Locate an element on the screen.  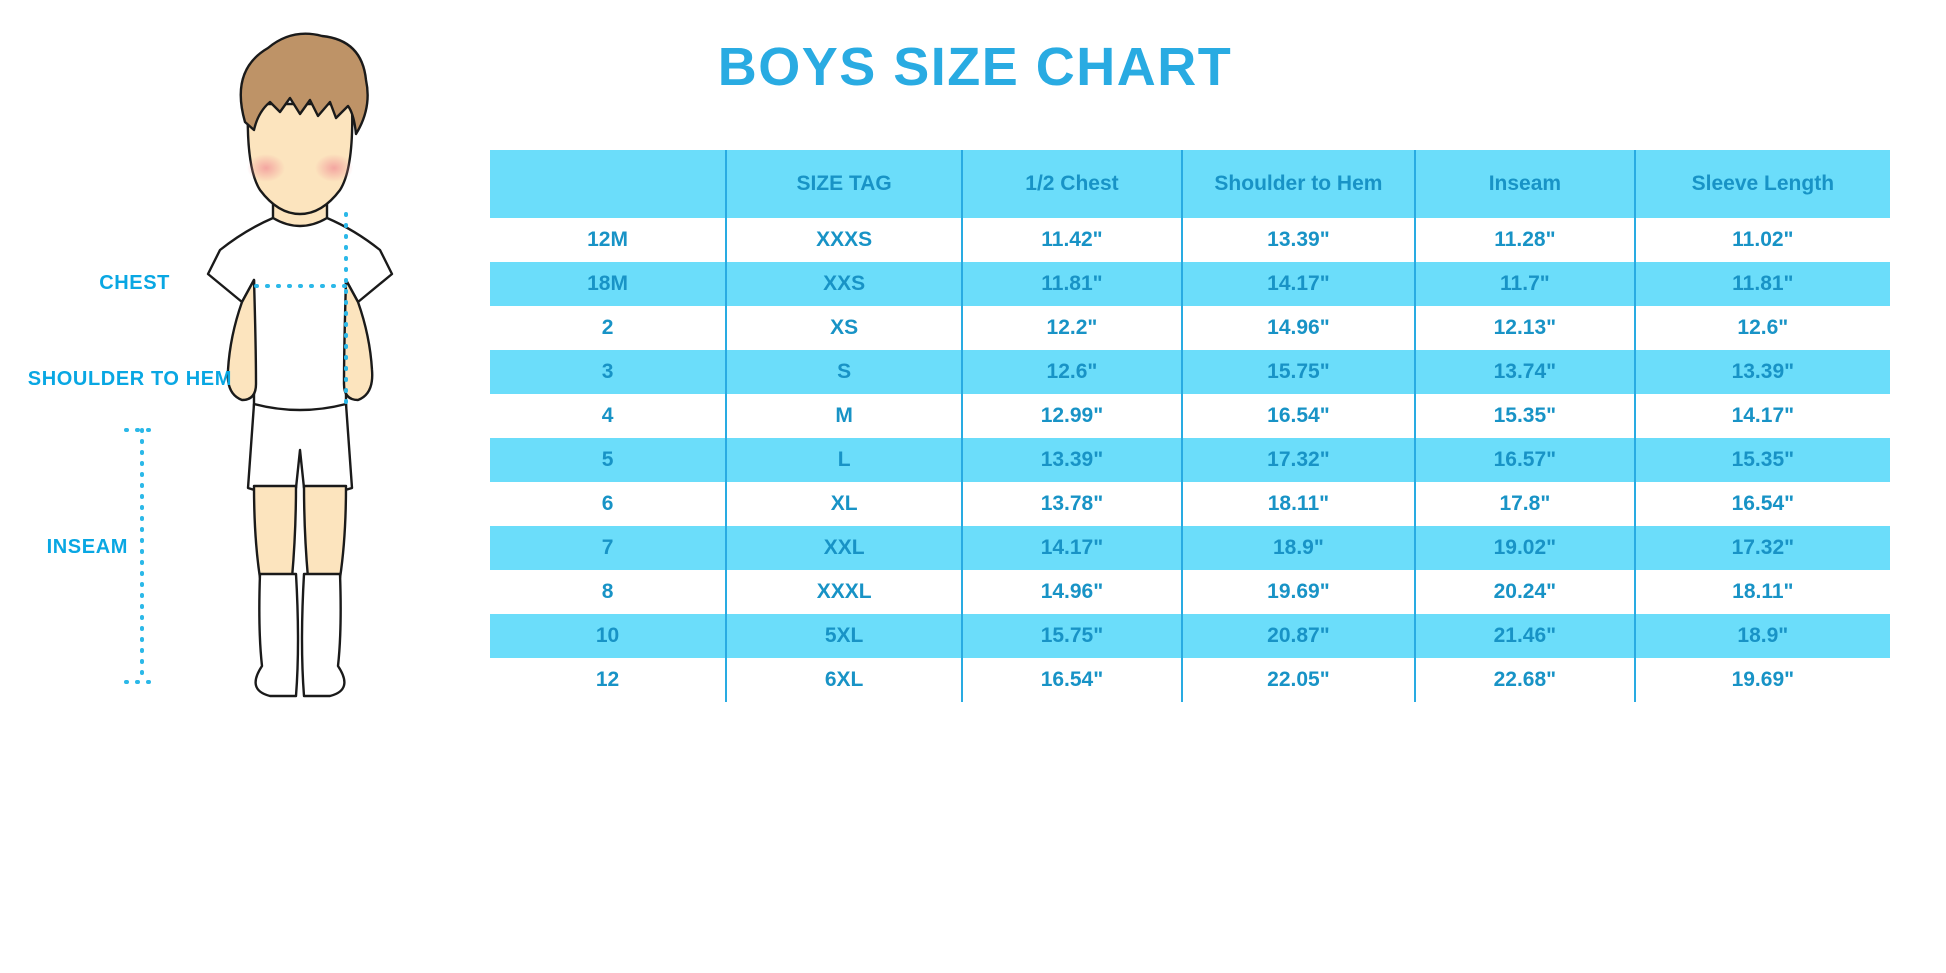
table-row: 3 S 12.6" 15.75" 13.74" 13.39" is located at coordinates (1190, 372).